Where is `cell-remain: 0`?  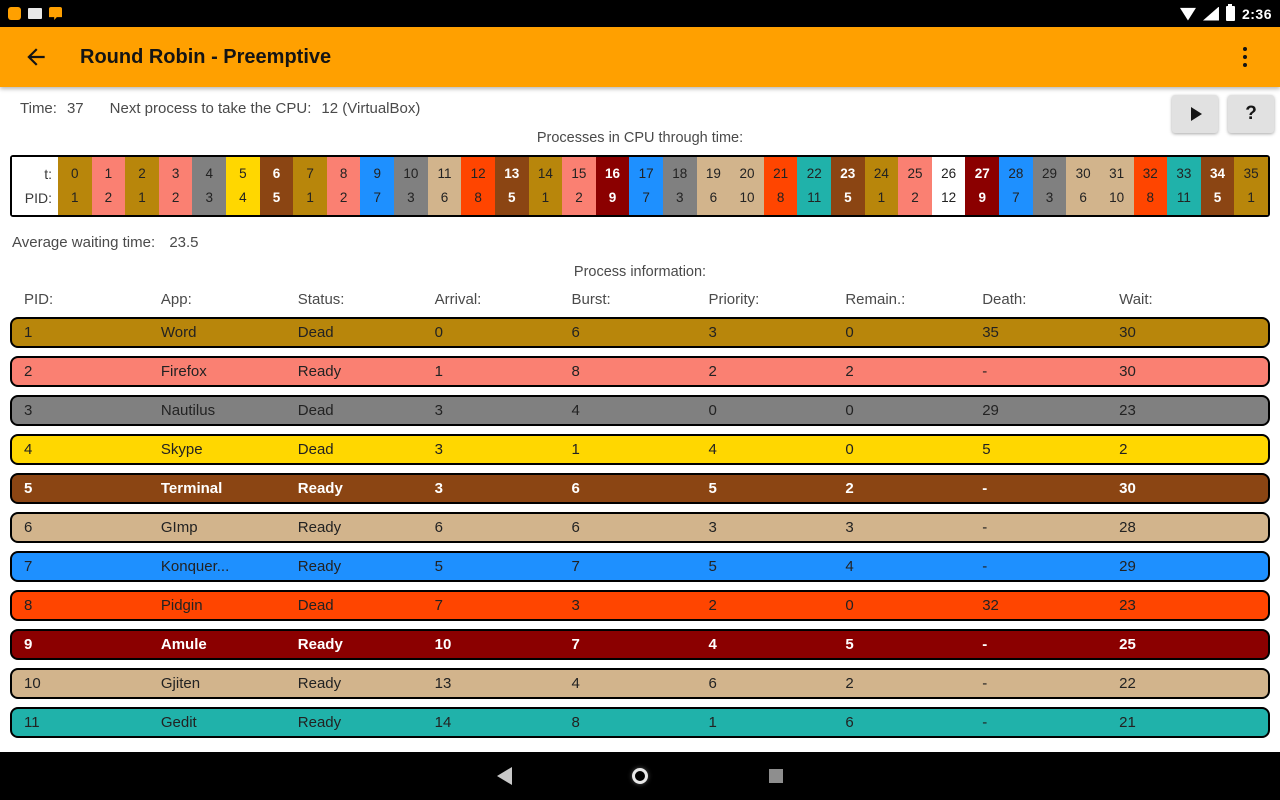 cell-remain: 0 is located at coordinates (849, 410).